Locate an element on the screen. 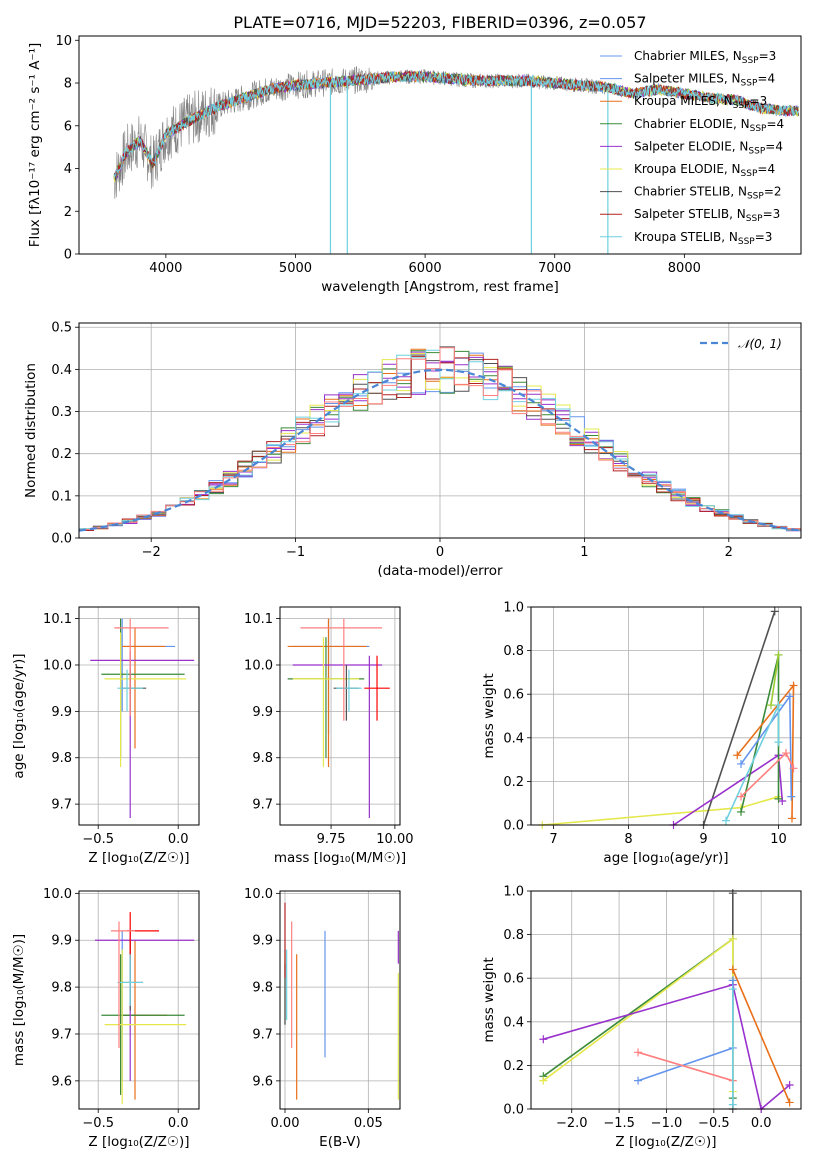 This screenshot has width=819, height=1170. legend-entry: Chabrier MILES, NSSP=3 is located at coordinates (705, 57).